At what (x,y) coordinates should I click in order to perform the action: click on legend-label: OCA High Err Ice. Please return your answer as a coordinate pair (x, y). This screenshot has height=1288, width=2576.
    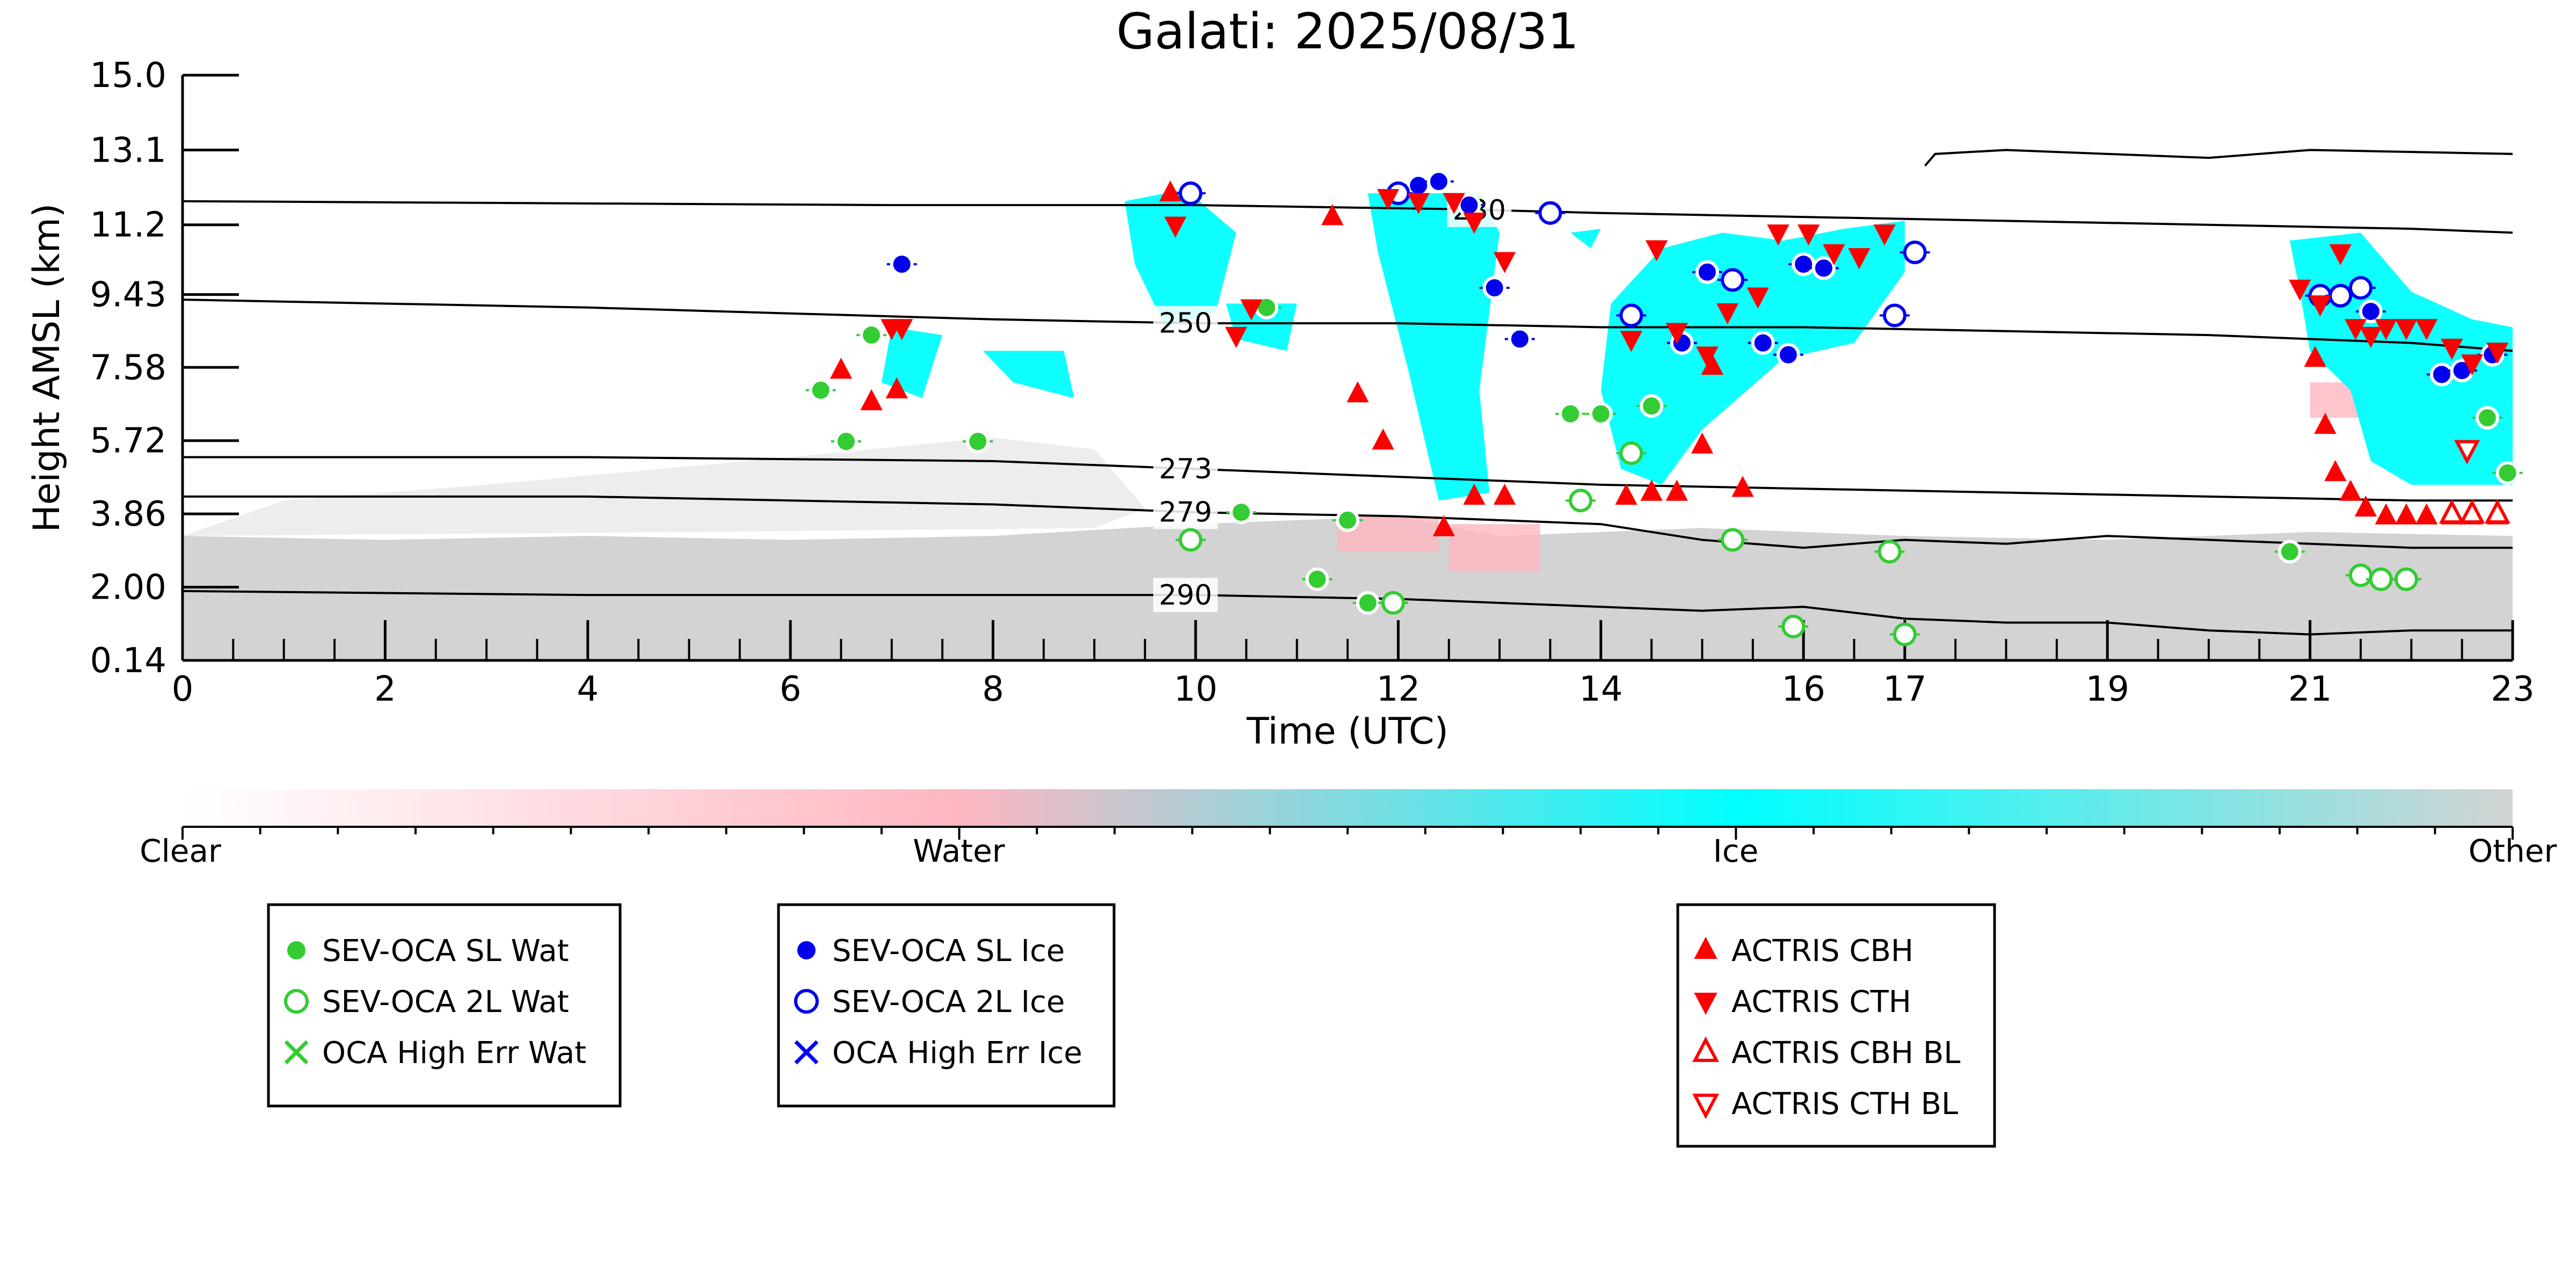
    Looking at the image, I should click on (957, 1053).